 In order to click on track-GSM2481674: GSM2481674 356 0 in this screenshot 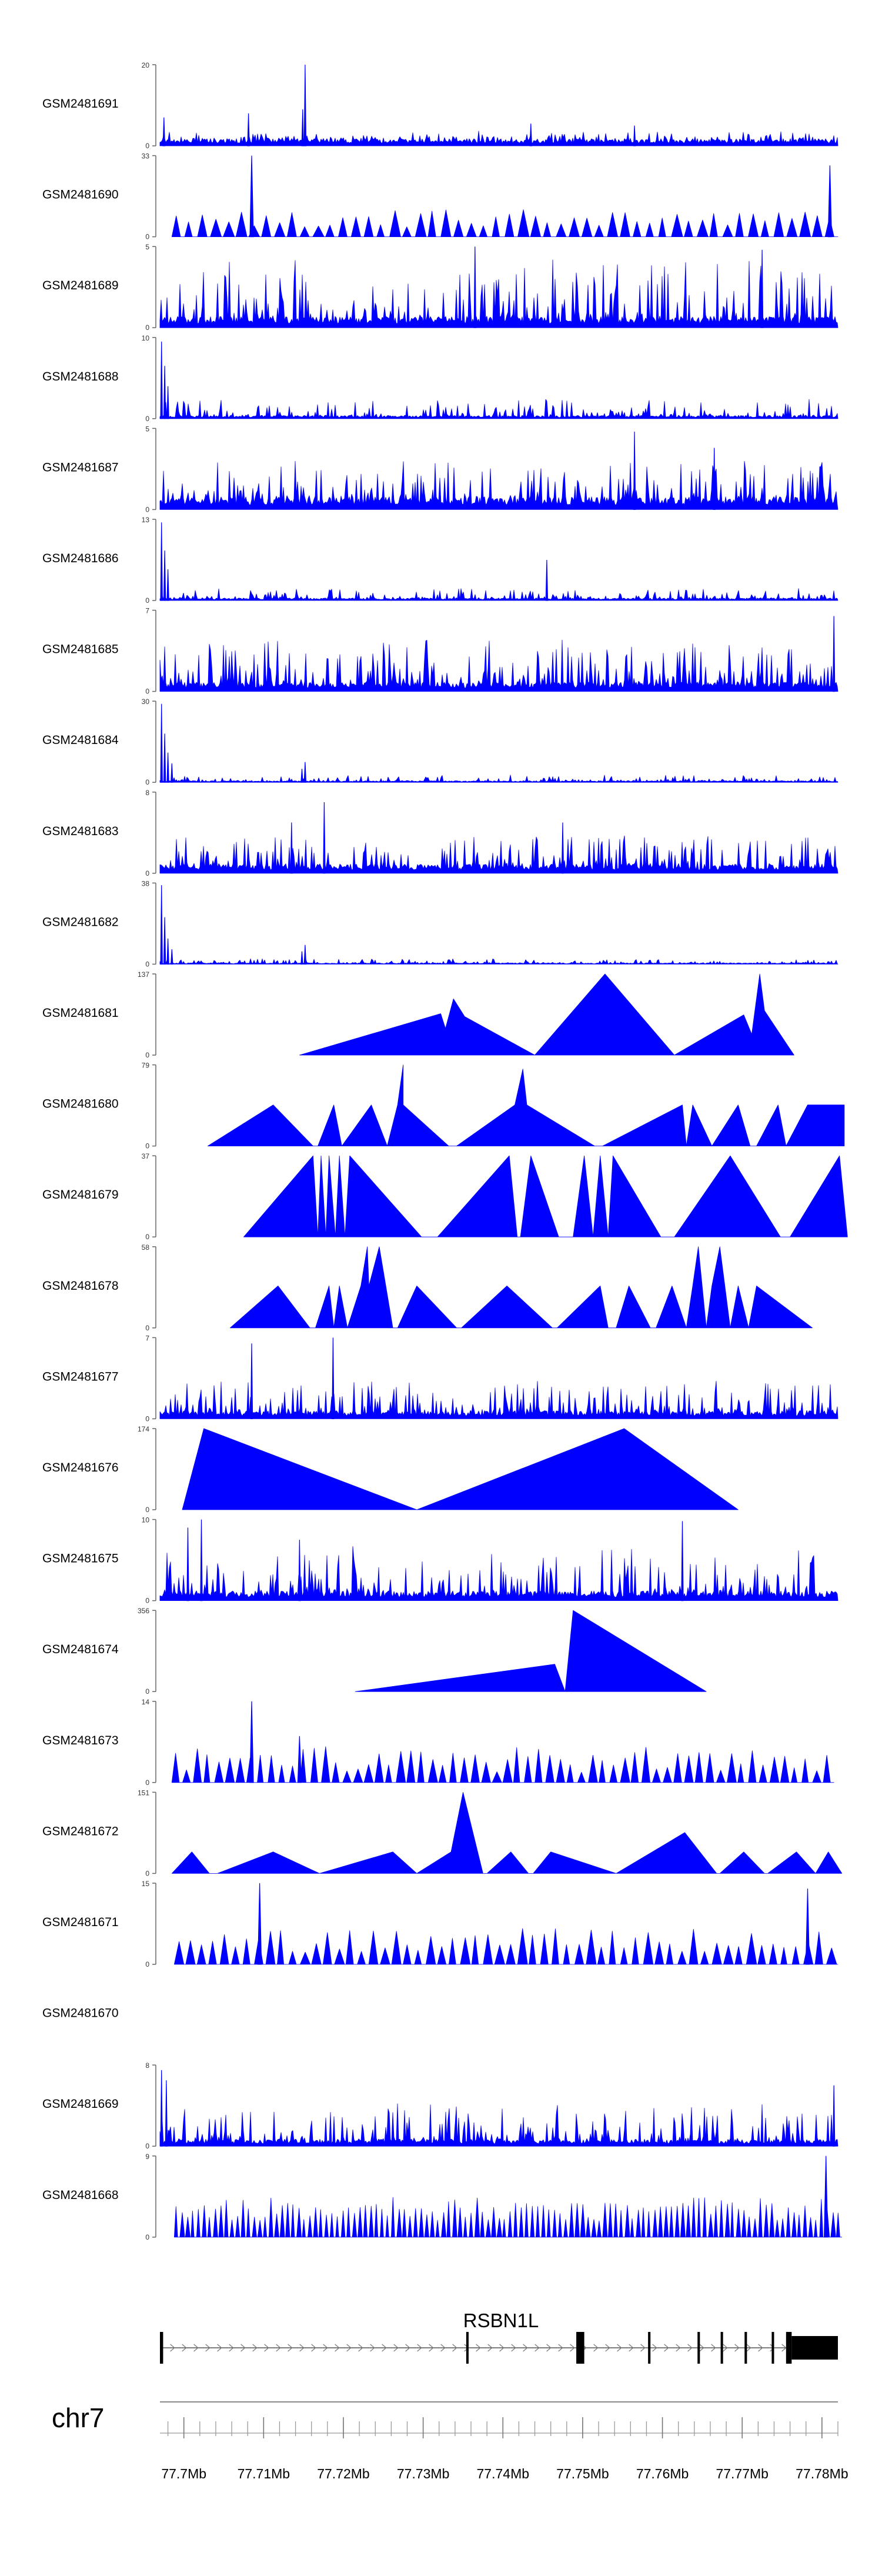, I will do `click(374, 1651)`.